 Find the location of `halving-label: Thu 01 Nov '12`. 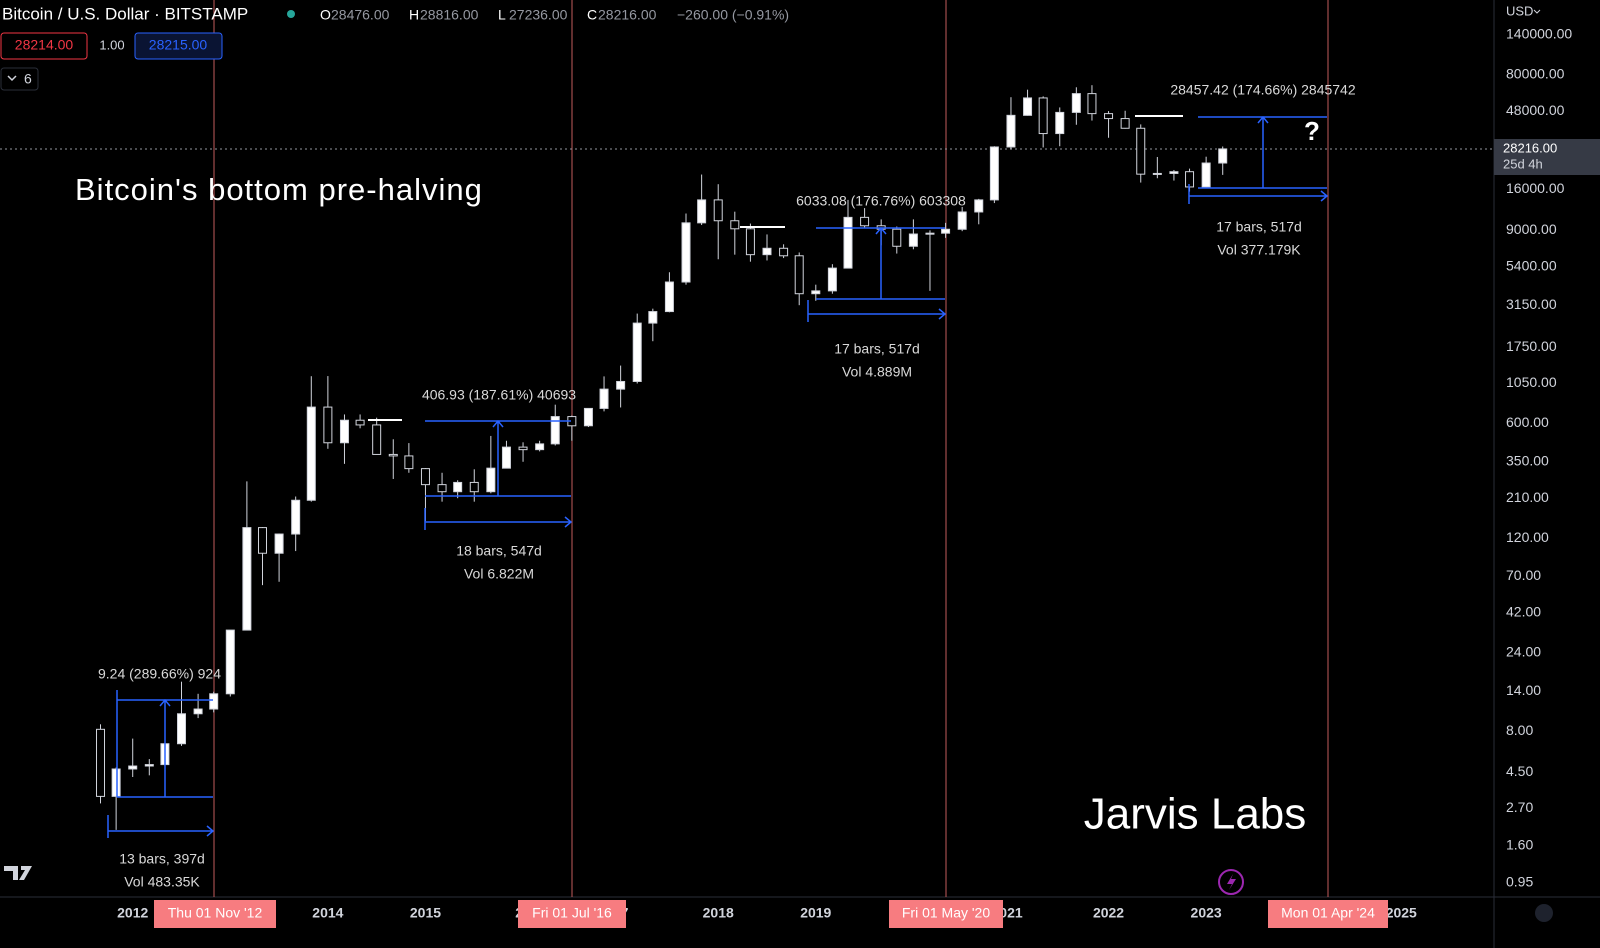

halving-label: Thu 01 Nov '12 is located at coordinates (215, 913).